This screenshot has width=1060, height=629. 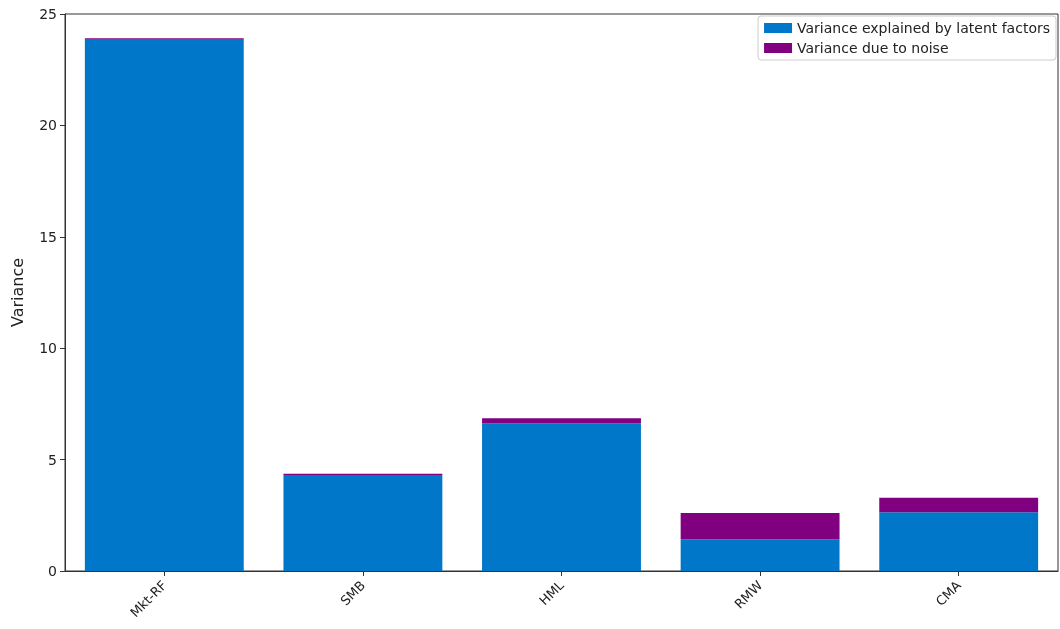 I want to click on legend-label: Variance explained by latent factors, so click(x=923, y=28).